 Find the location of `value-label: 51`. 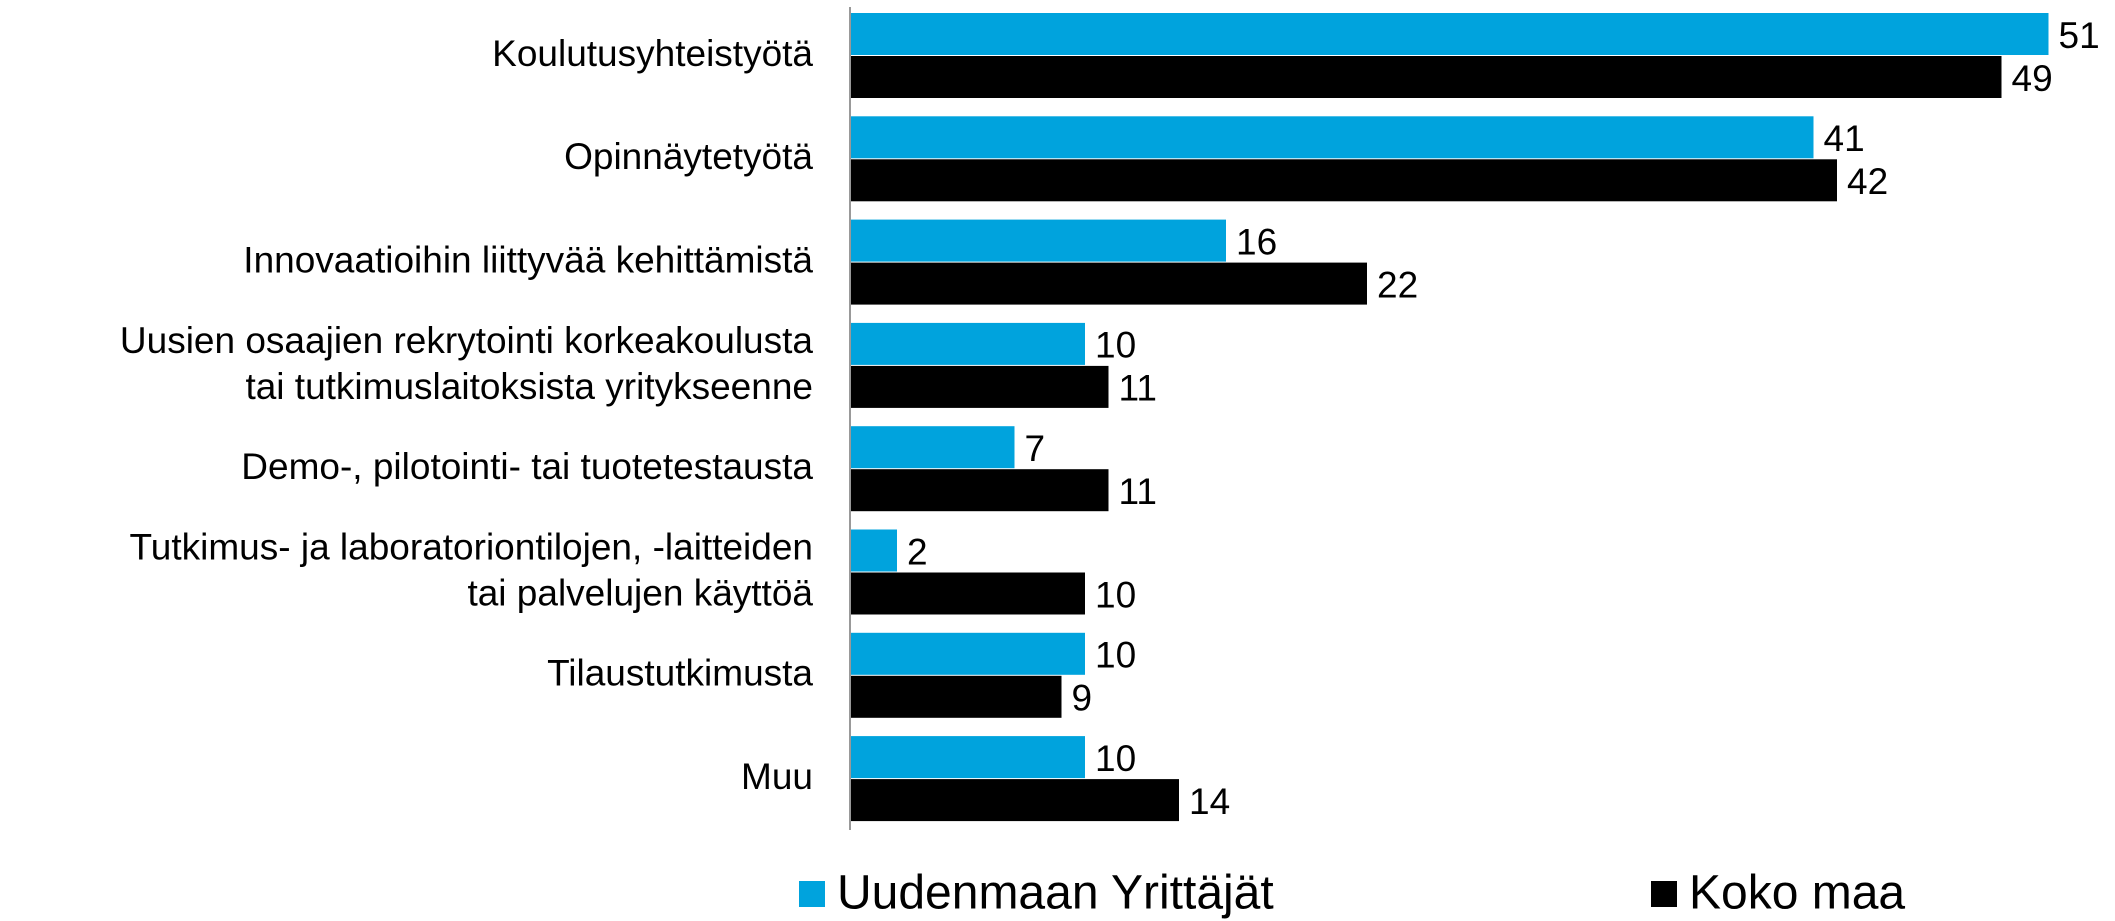

value-label: 51 is located at coordinates (2079, 35).